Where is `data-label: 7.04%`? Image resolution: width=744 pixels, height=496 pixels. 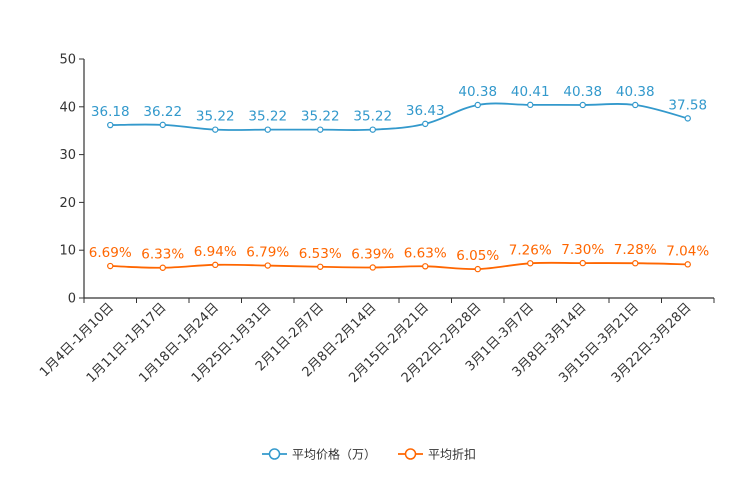 data-label: 7.04% is located at coordinates (687, 251).